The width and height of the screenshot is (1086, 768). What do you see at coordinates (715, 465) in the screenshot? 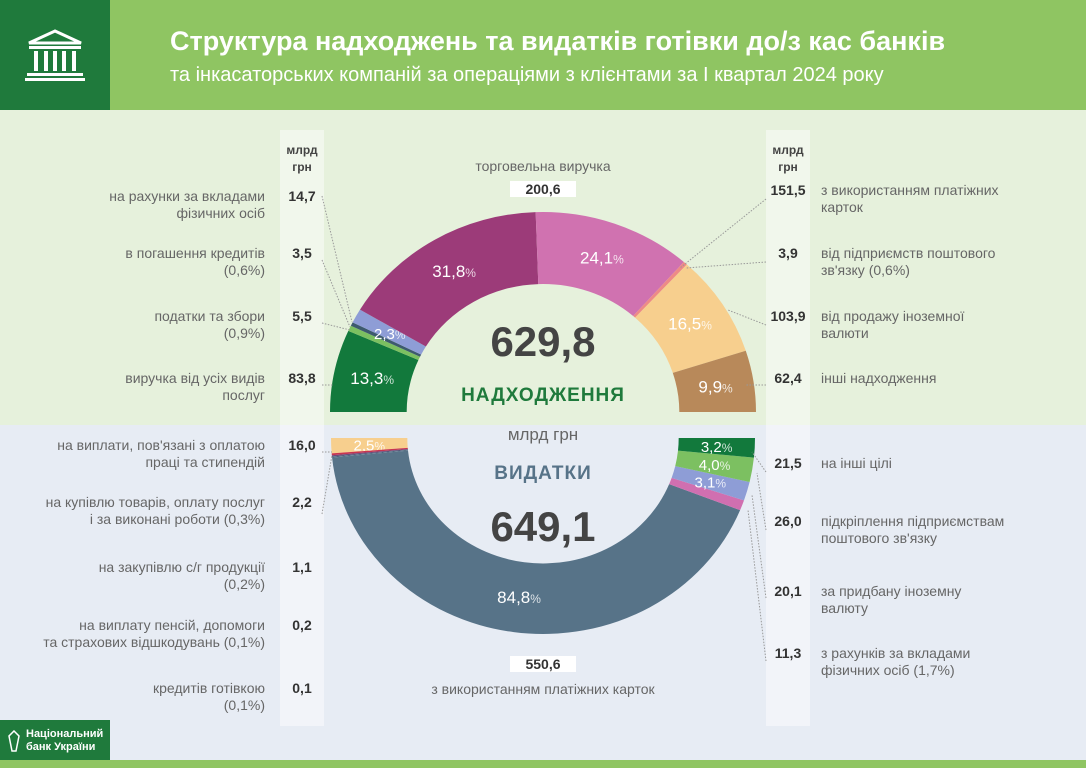
I see `slice-percent-label: 4,0%` at bounding box center [715, 465].